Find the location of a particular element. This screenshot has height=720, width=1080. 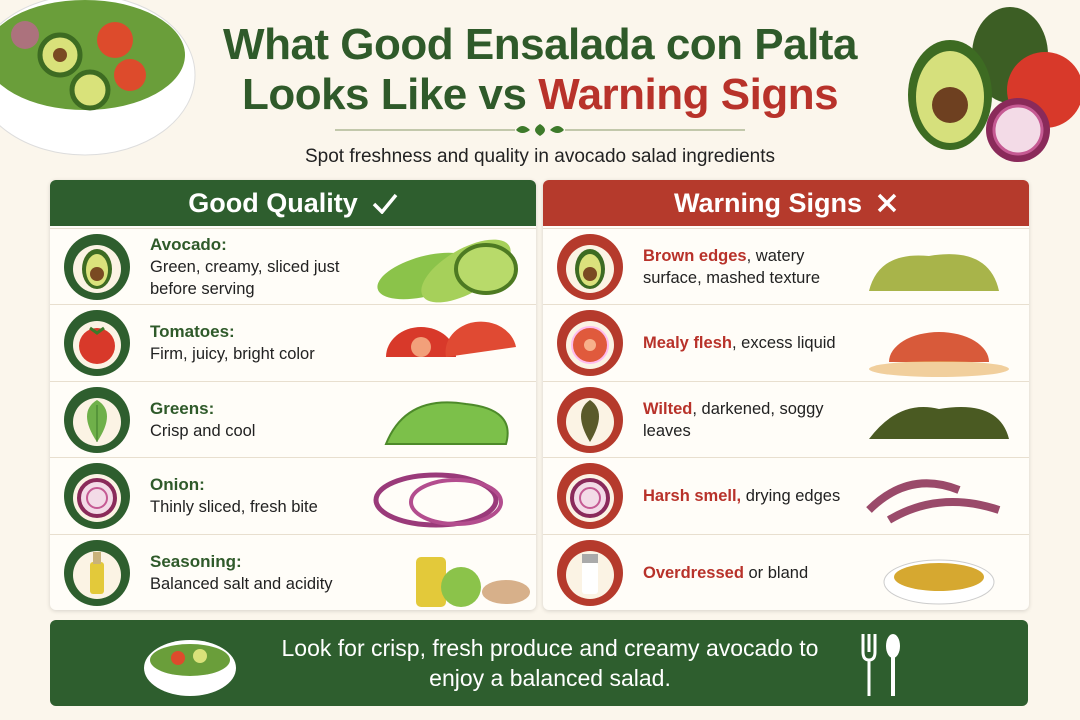

row: Onion: Thinly sliced, fresh bite is located at coordinates (293, 495).